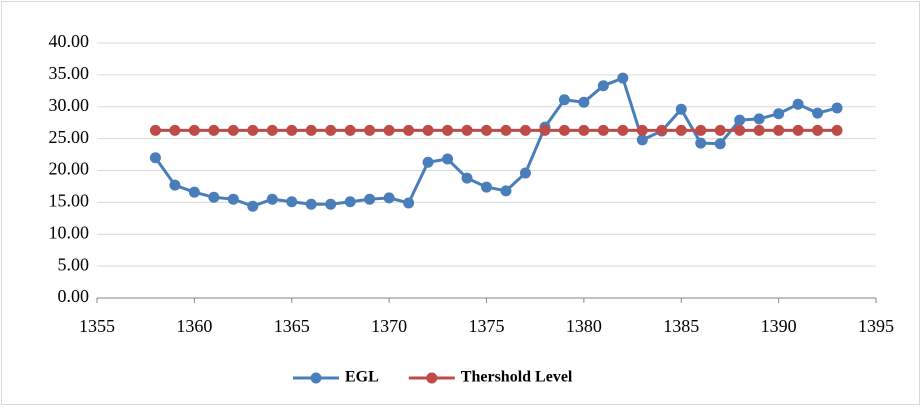 This screenshot has width=922, height=407. I want to click on y-tick-label: 15.00, so click(69, 201).